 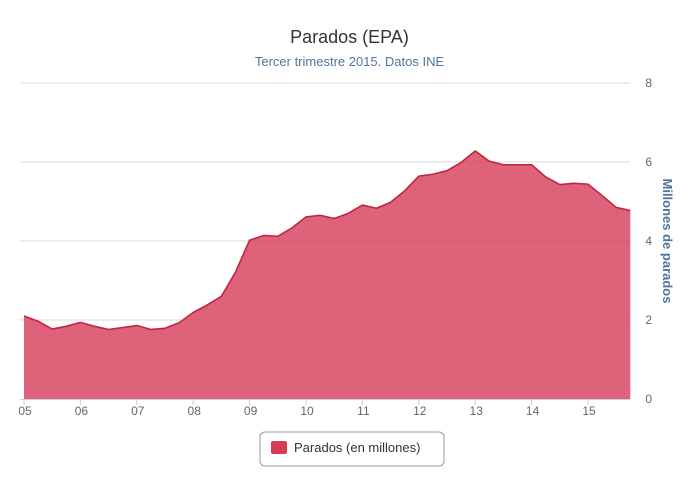 I want to click on x-tick-label: 06, so click(x=82, y=411).